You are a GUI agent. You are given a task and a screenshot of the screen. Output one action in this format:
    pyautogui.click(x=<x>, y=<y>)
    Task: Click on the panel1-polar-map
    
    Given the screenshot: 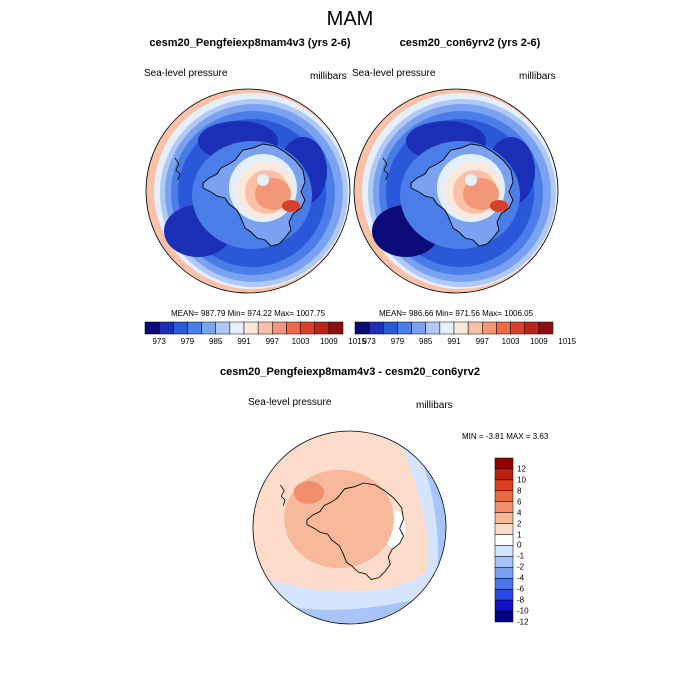 What is the action you would take?
    pyautogui.click(x=248, y=191)
    